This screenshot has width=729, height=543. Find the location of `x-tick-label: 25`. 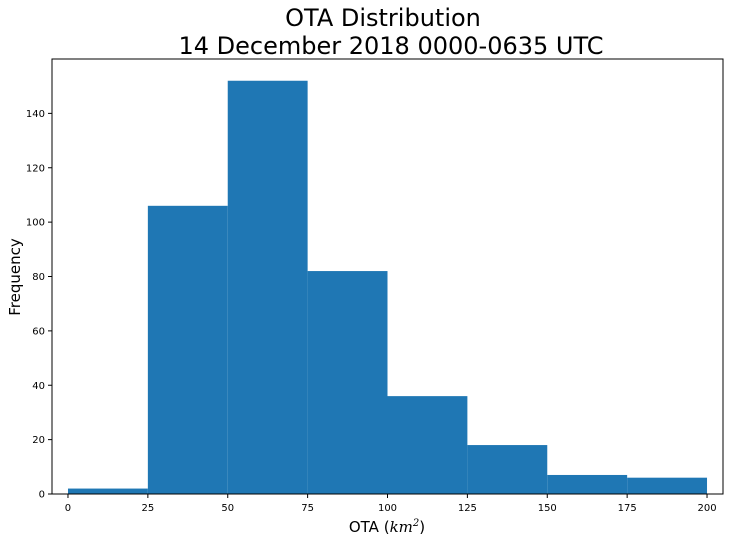

x-tick-label: 25 is located at coordinates (147, 508).